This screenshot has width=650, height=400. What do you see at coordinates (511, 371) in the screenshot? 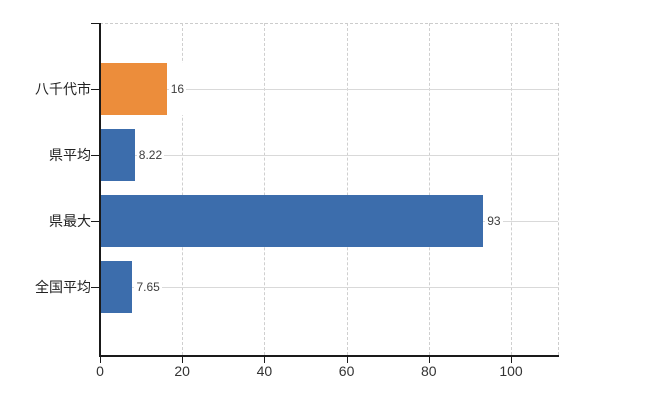
I see `x-tick-label: 100` at bounding box center [511, 371].